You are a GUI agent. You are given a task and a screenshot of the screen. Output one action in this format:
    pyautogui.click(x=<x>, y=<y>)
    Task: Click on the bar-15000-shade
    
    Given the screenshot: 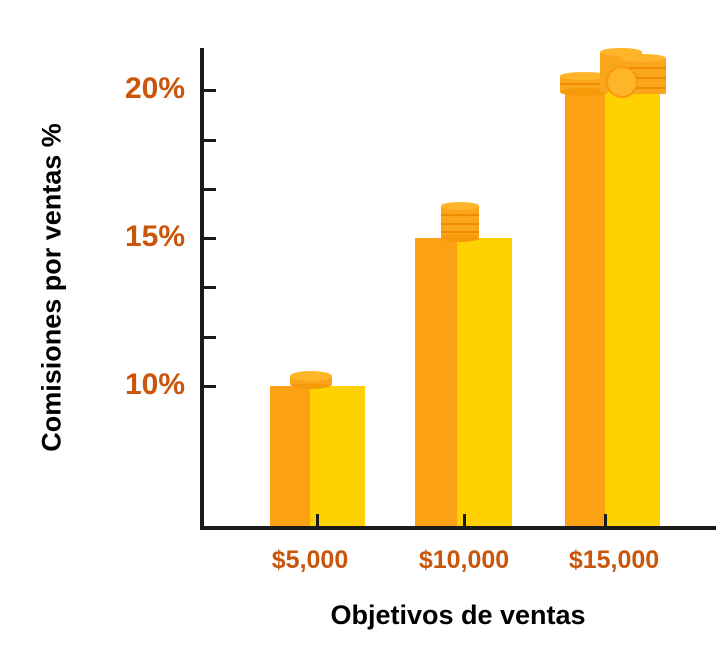 What is the action you would take?
    pyautogui.click(x=585, y=308)
    